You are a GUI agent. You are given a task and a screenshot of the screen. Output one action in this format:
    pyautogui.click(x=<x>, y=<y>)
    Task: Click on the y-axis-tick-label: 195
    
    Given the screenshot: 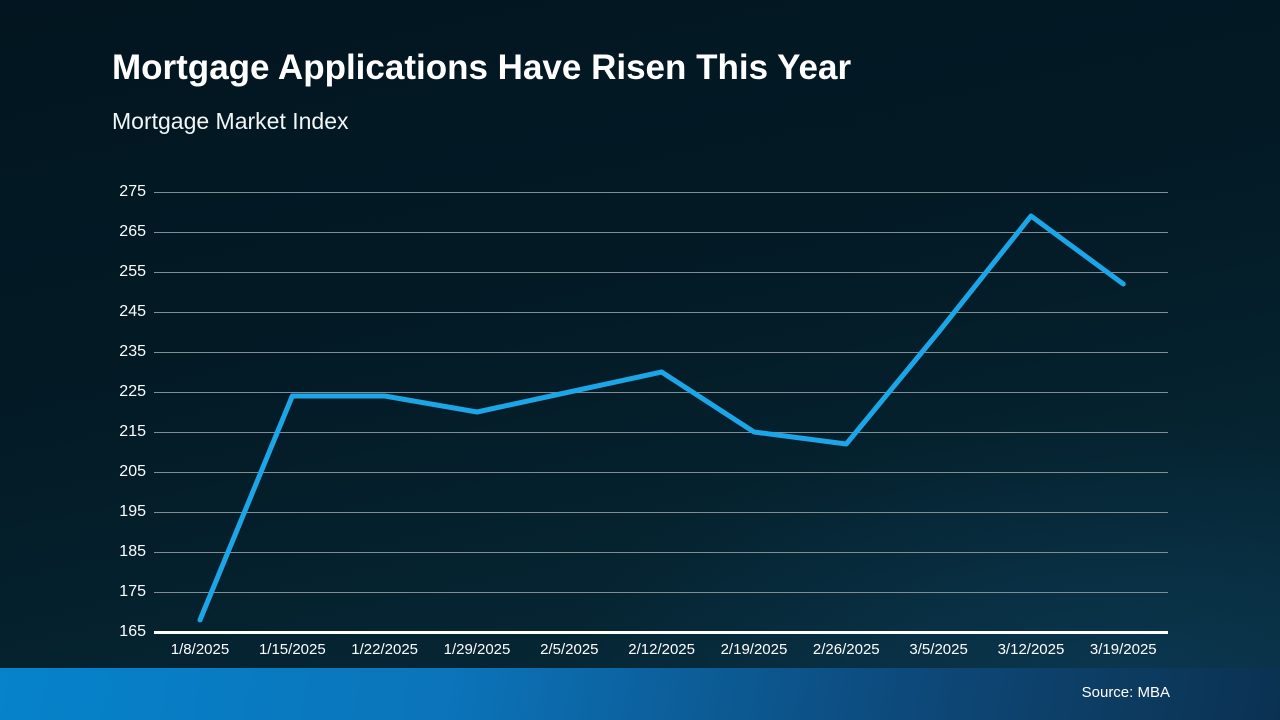 What is the action you would take?
    pyautogui.click(x=132, y=511)
    